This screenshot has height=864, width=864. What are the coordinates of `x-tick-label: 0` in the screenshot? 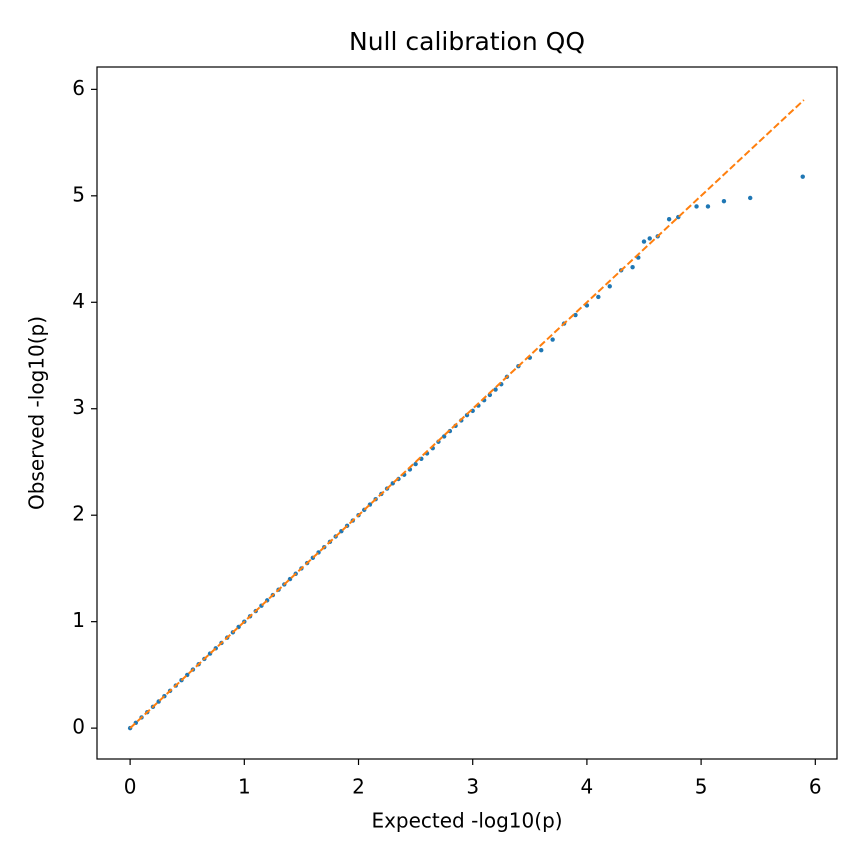 It's located at (130, 787).